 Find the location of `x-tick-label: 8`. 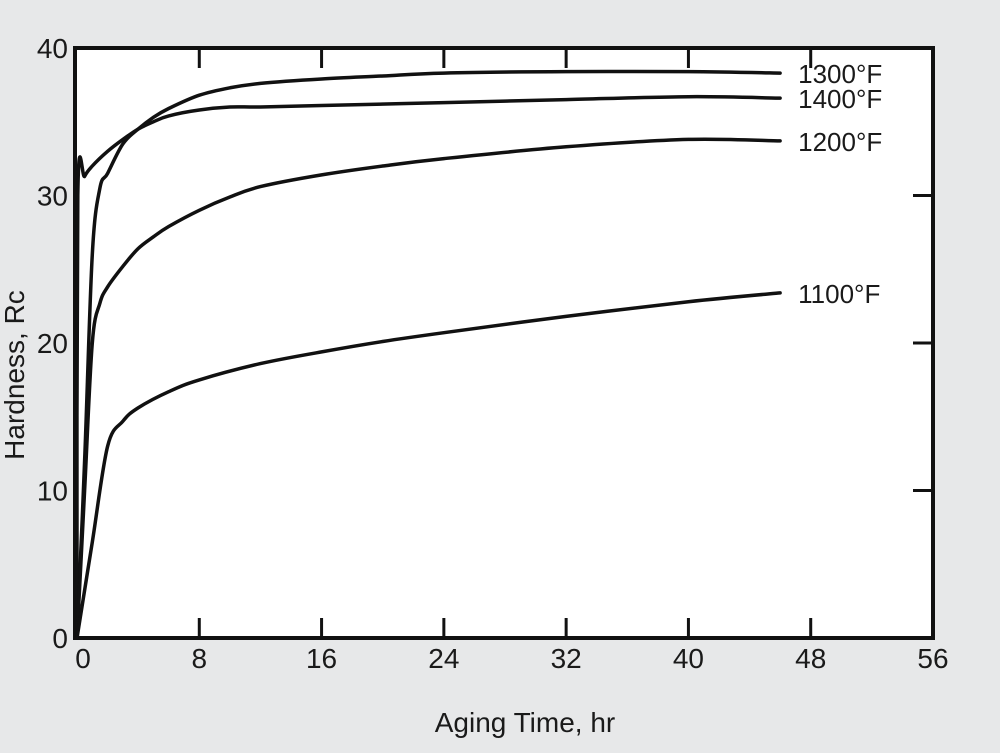

x-tick-label: 8 is located at coordinates (199, 658).